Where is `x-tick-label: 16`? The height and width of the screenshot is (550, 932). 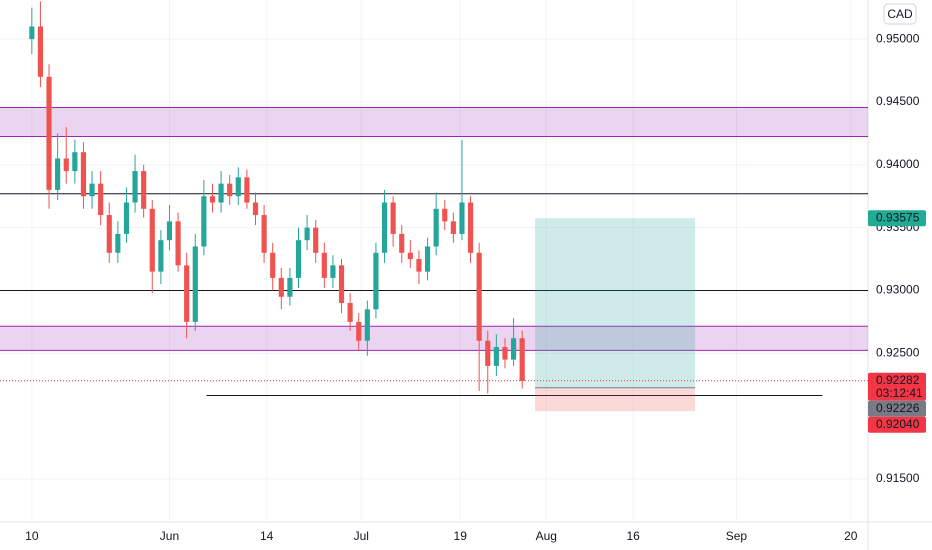 x-tick-label: 16 is located at coordinates (633, 536).